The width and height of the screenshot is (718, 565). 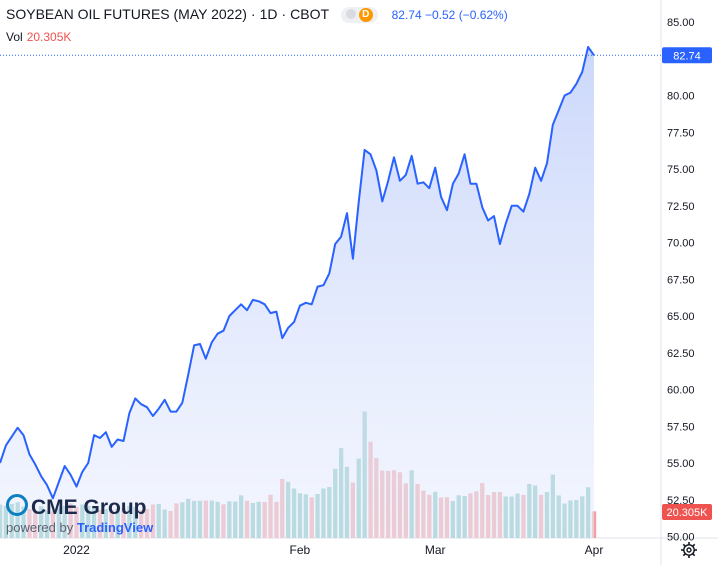 I want to click on price-tick-label: 57.50, so click(x=681, y=427).